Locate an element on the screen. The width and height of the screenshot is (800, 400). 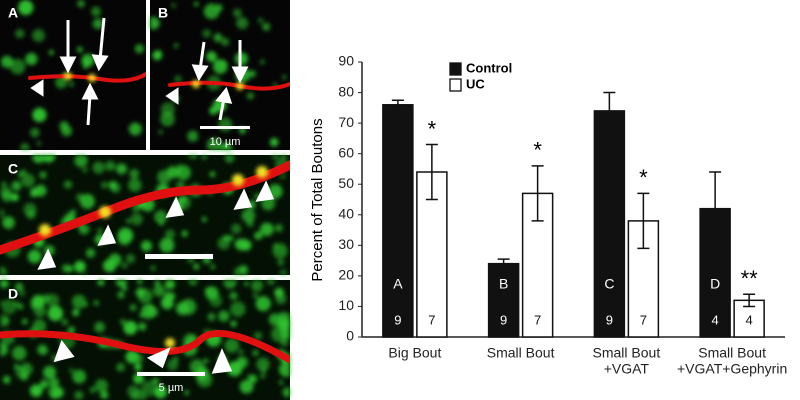
bar is located at coordinates (609, 224).